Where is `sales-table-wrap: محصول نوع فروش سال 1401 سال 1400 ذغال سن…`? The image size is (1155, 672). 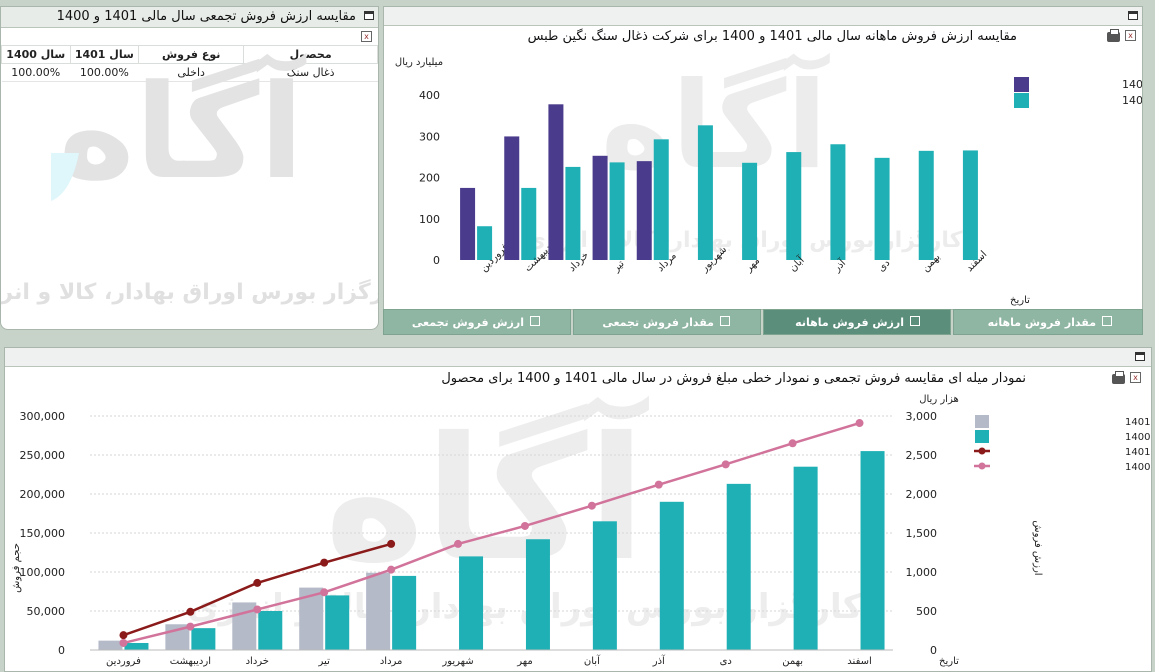
sales-table-wrap: محصول نوع فروش سال 1401 سال 1400 ذغال سن… is located at coordinates (189, 63).